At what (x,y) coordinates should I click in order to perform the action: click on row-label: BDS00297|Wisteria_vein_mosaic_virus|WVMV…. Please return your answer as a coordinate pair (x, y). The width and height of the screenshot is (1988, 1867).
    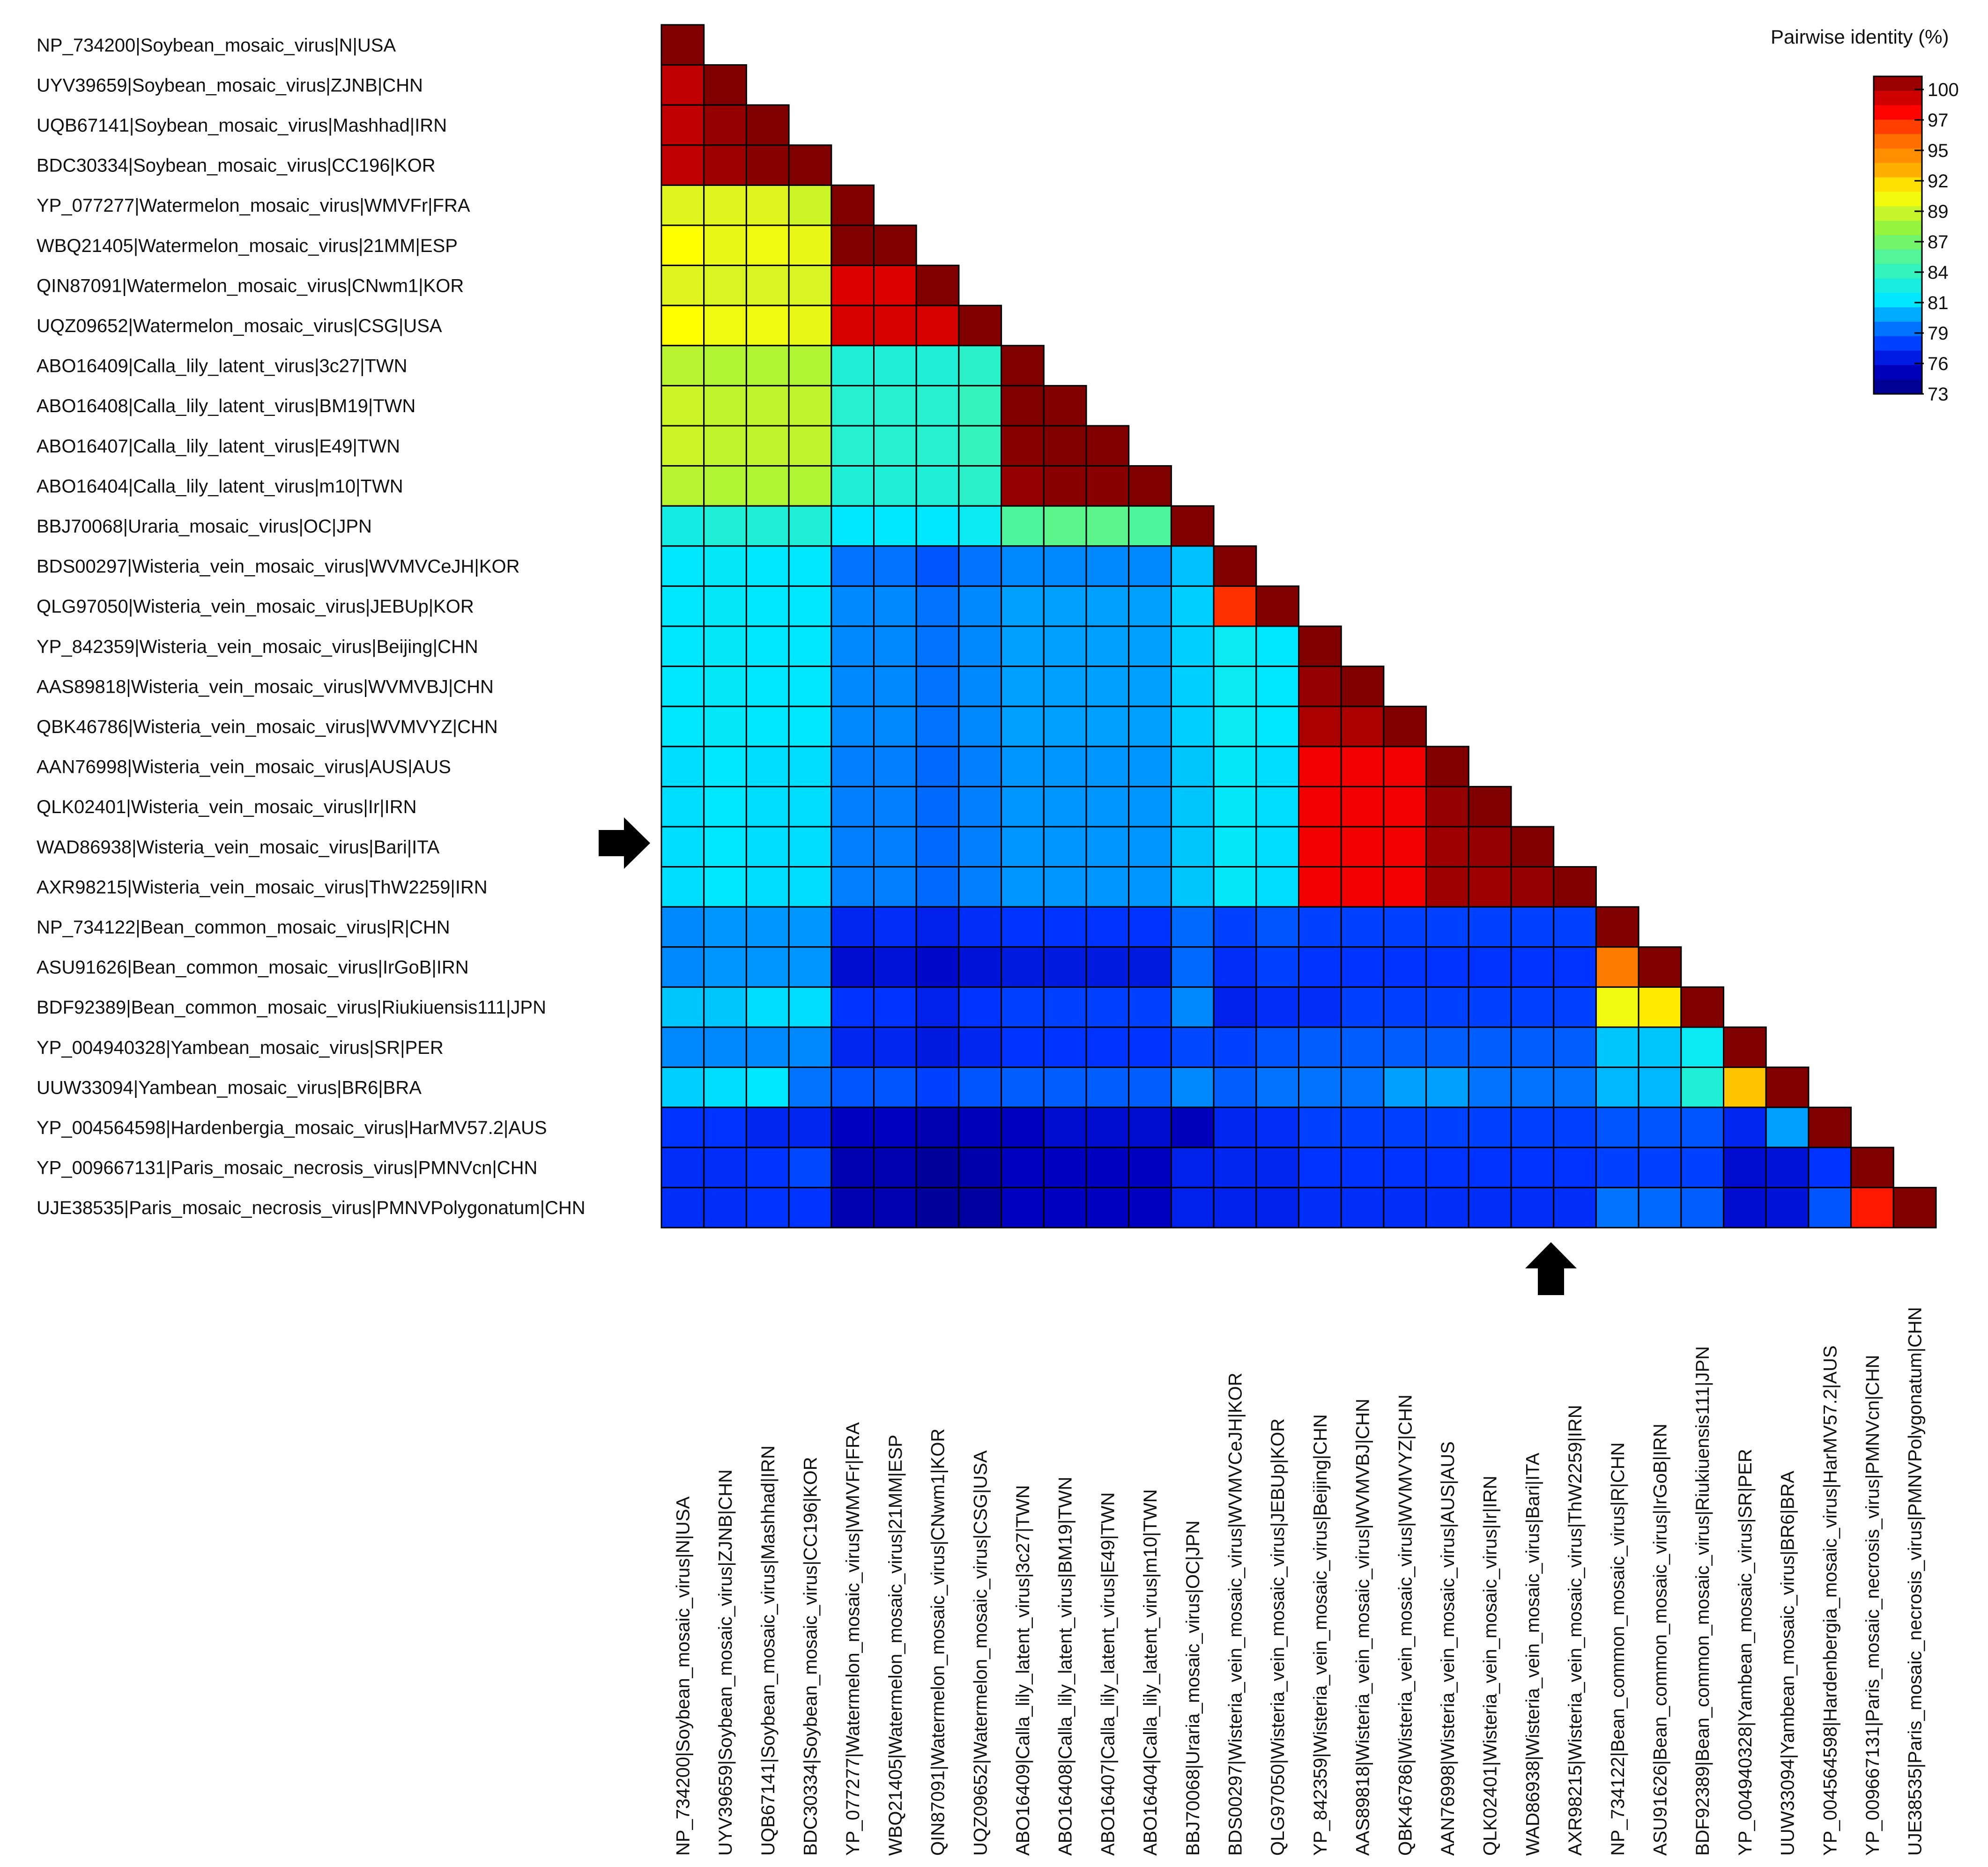
    Looking at the image, I should click on (278, 566).